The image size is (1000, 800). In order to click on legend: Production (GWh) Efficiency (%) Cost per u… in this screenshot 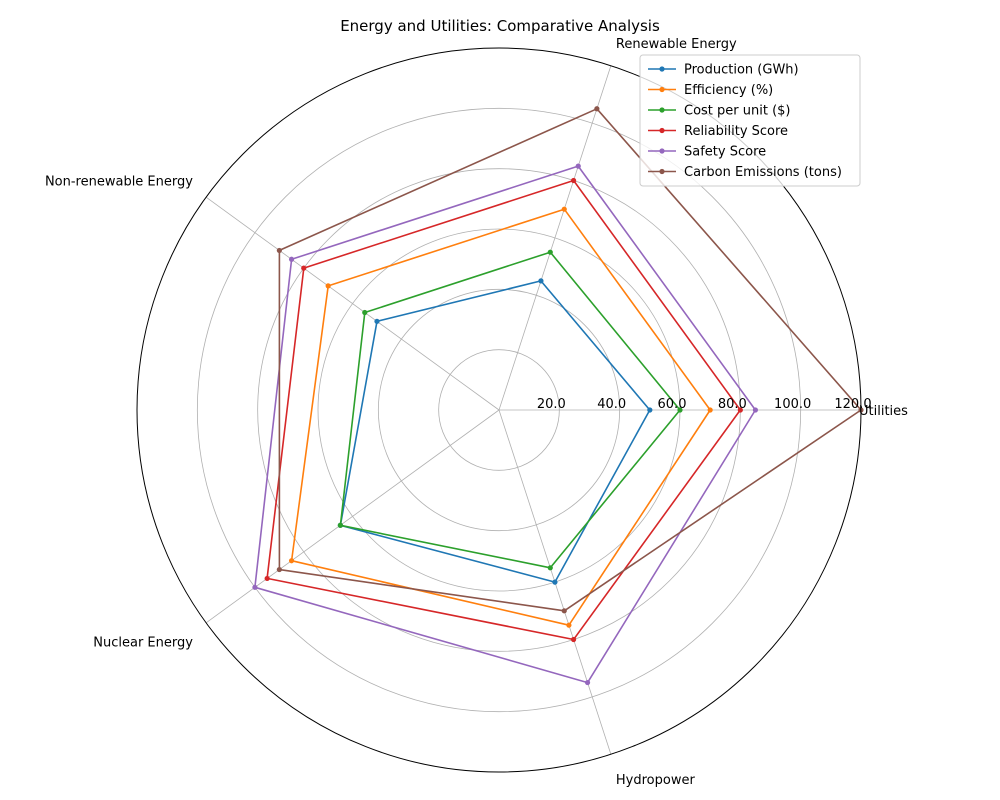, I will do `click(750, 120)`.